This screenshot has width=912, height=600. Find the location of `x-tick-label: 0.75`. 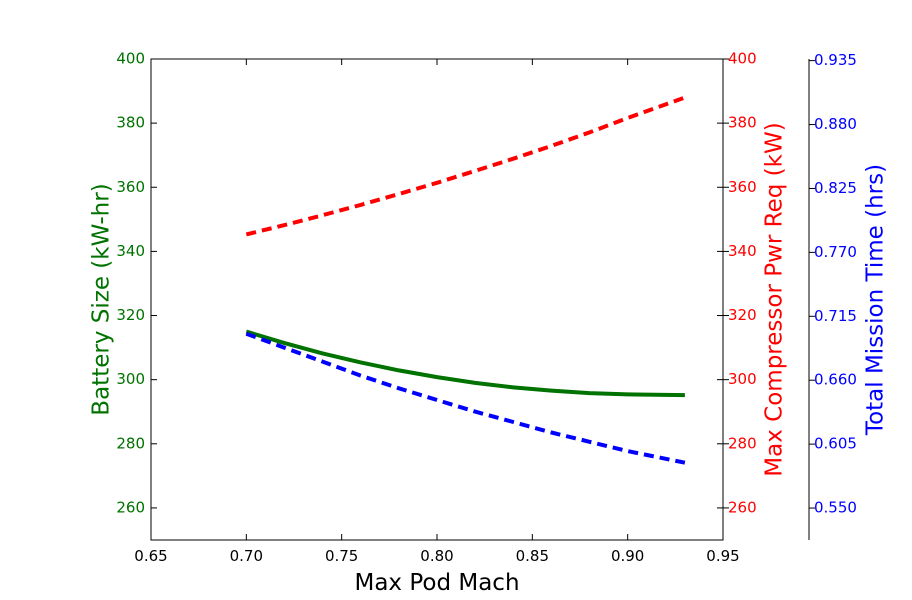

x-tick-label: 0.75 is located at coordinates (341, 556).